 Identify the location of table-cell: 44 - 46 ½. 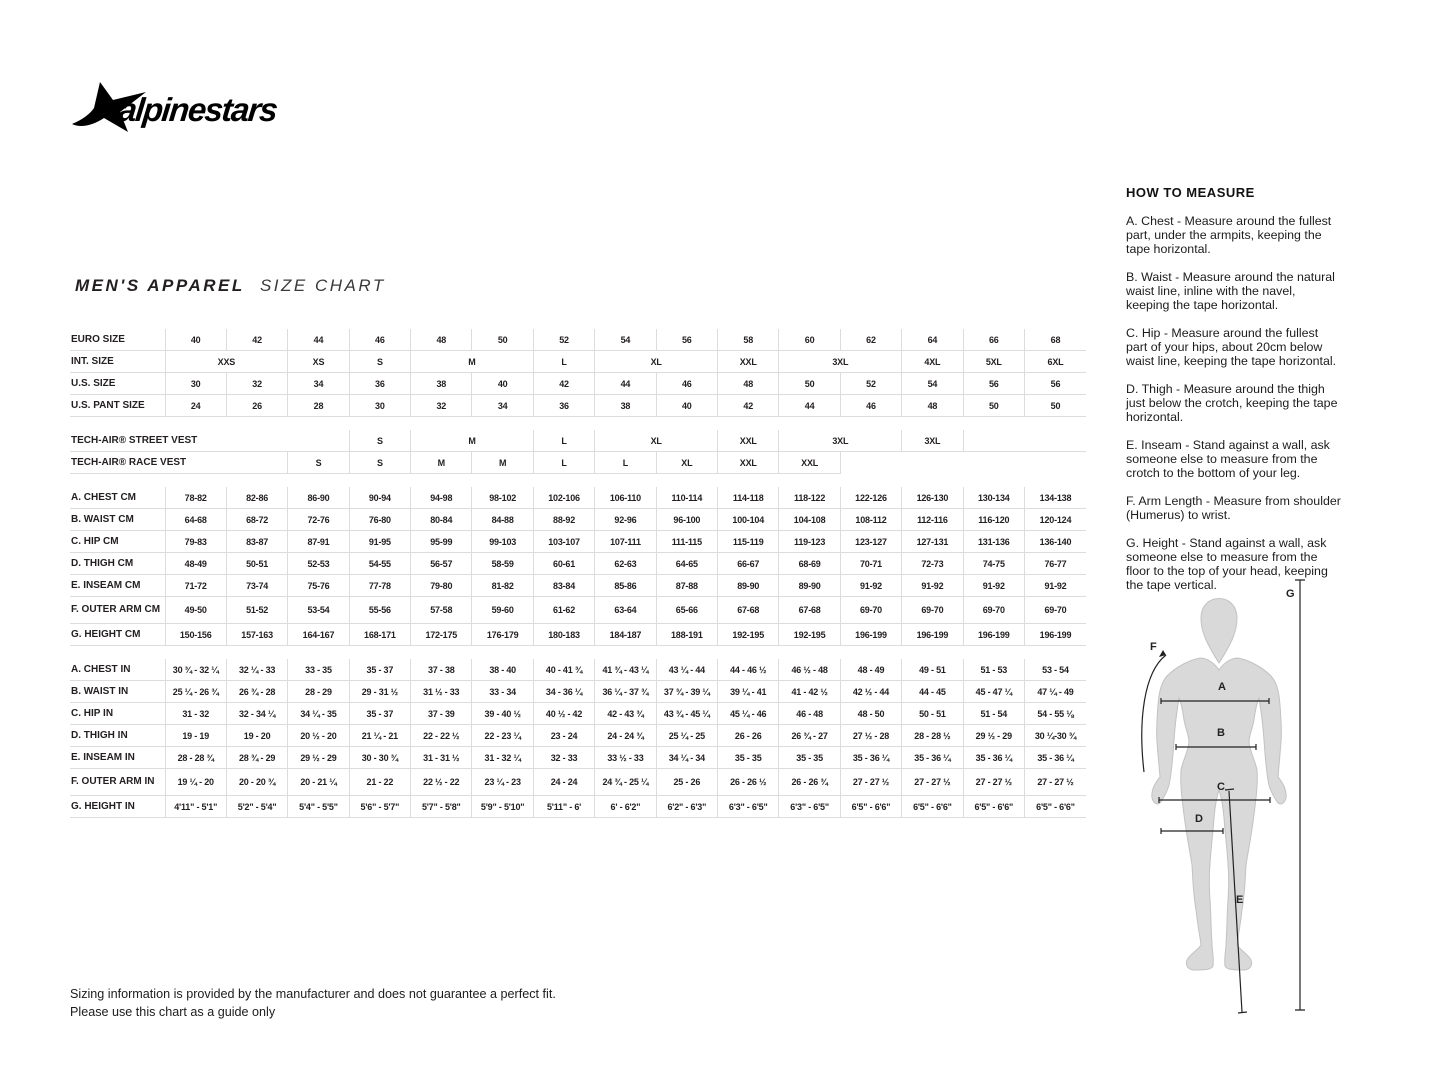
(748, 670).